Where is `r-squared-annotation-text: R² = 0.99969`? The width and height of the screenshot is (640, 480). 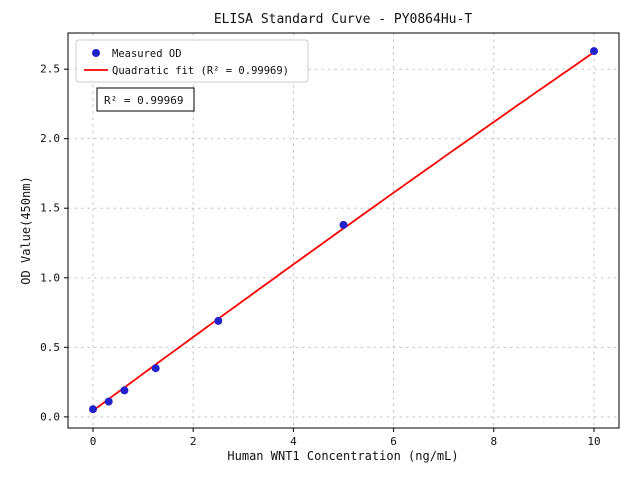 r-squared-annotation-text: R² = 0.99969 is located at coordinates (143, 100).